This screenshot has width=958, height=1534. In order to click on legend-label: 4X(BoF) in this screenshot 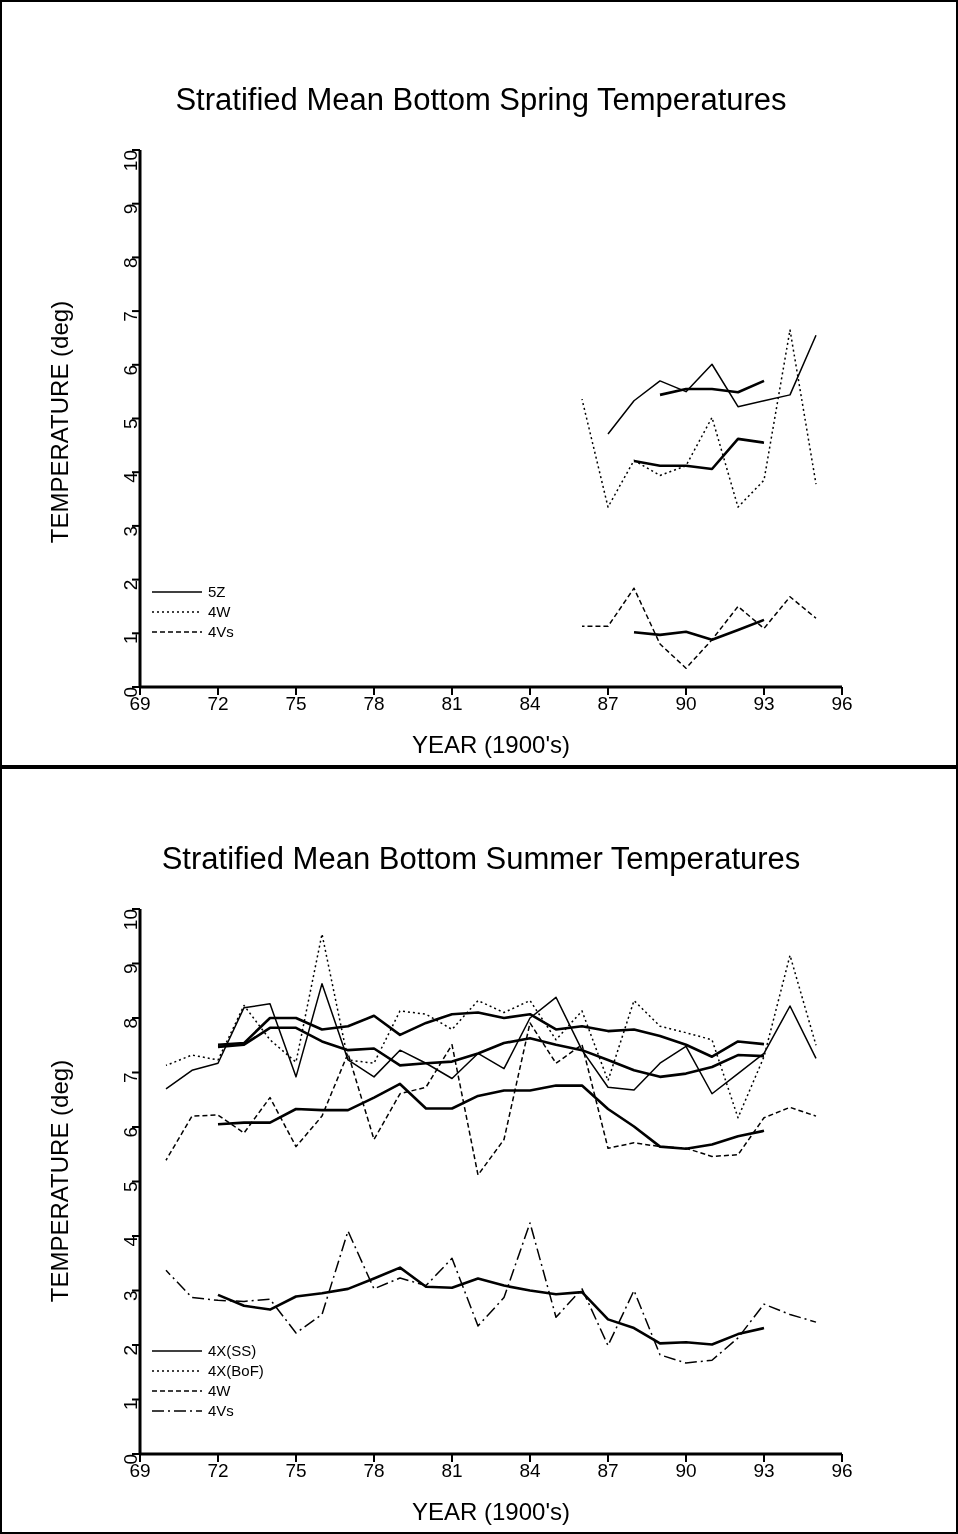, I will do `click(236, 1370)`.